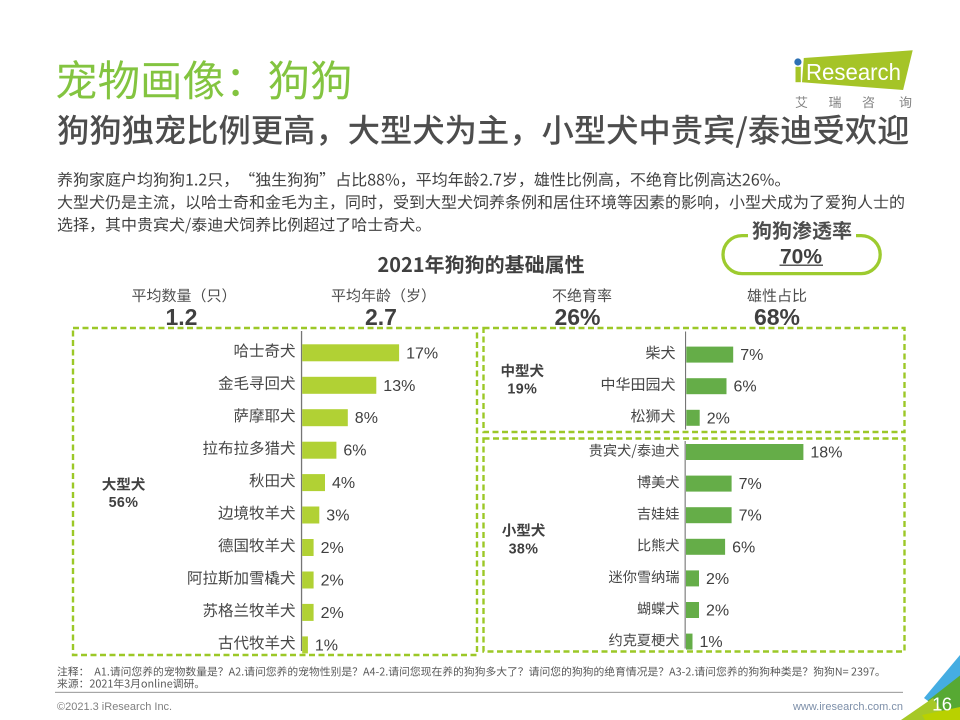 The width and height of the screenshot is (960, 720). Describe the element at coordinates (853, 72) in the screenshot. I see `svg-text: Research` at that location.